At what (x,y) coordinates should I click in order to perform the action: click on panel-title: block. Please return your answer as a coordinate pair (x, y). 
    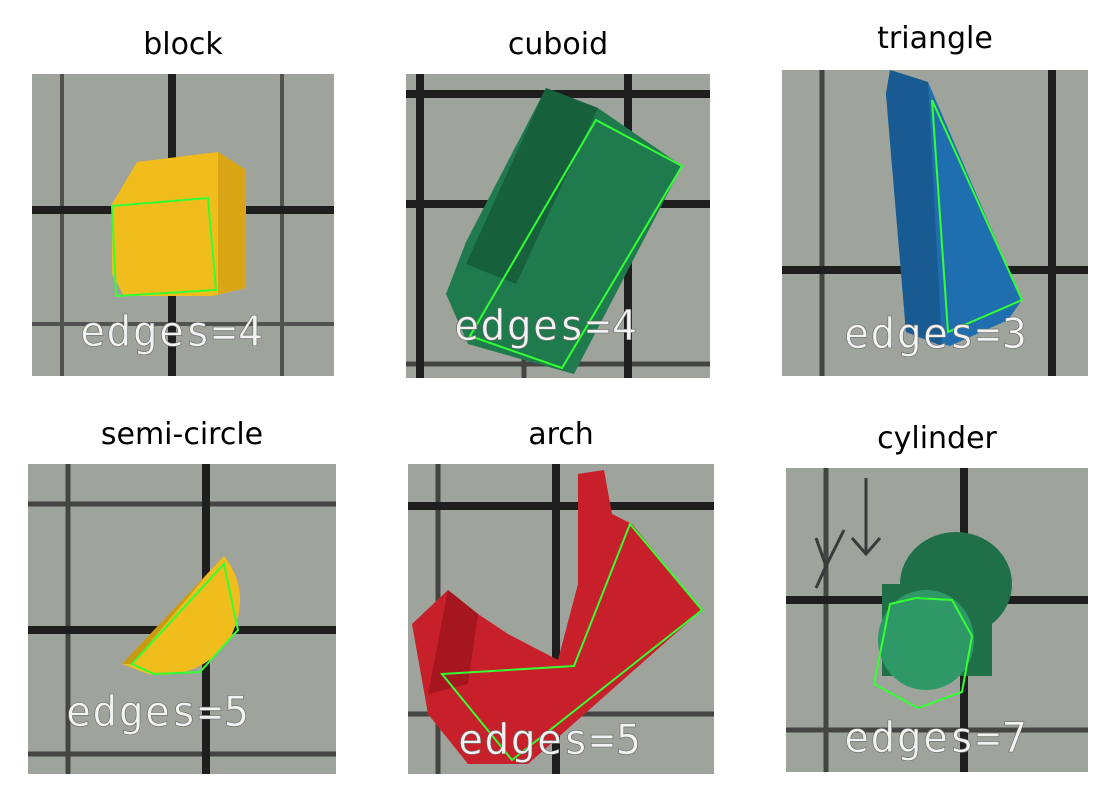
    Looking at the image, I should click on (183, 44).